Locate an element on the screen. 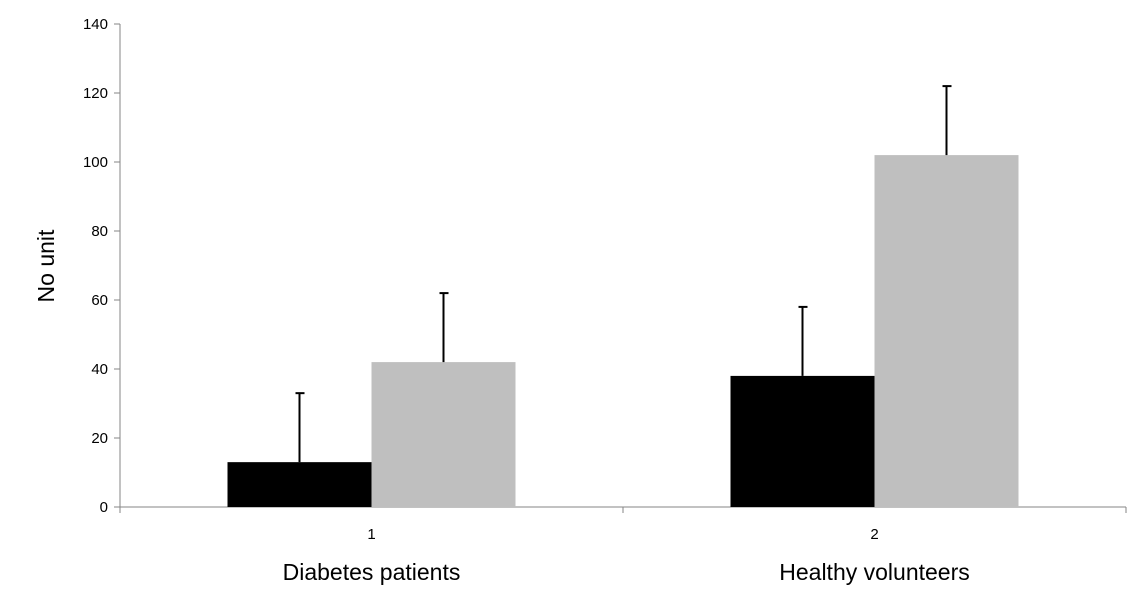 The image size is (1148, 615). y-tick-label: 120 is located at coordinates (95, 93).